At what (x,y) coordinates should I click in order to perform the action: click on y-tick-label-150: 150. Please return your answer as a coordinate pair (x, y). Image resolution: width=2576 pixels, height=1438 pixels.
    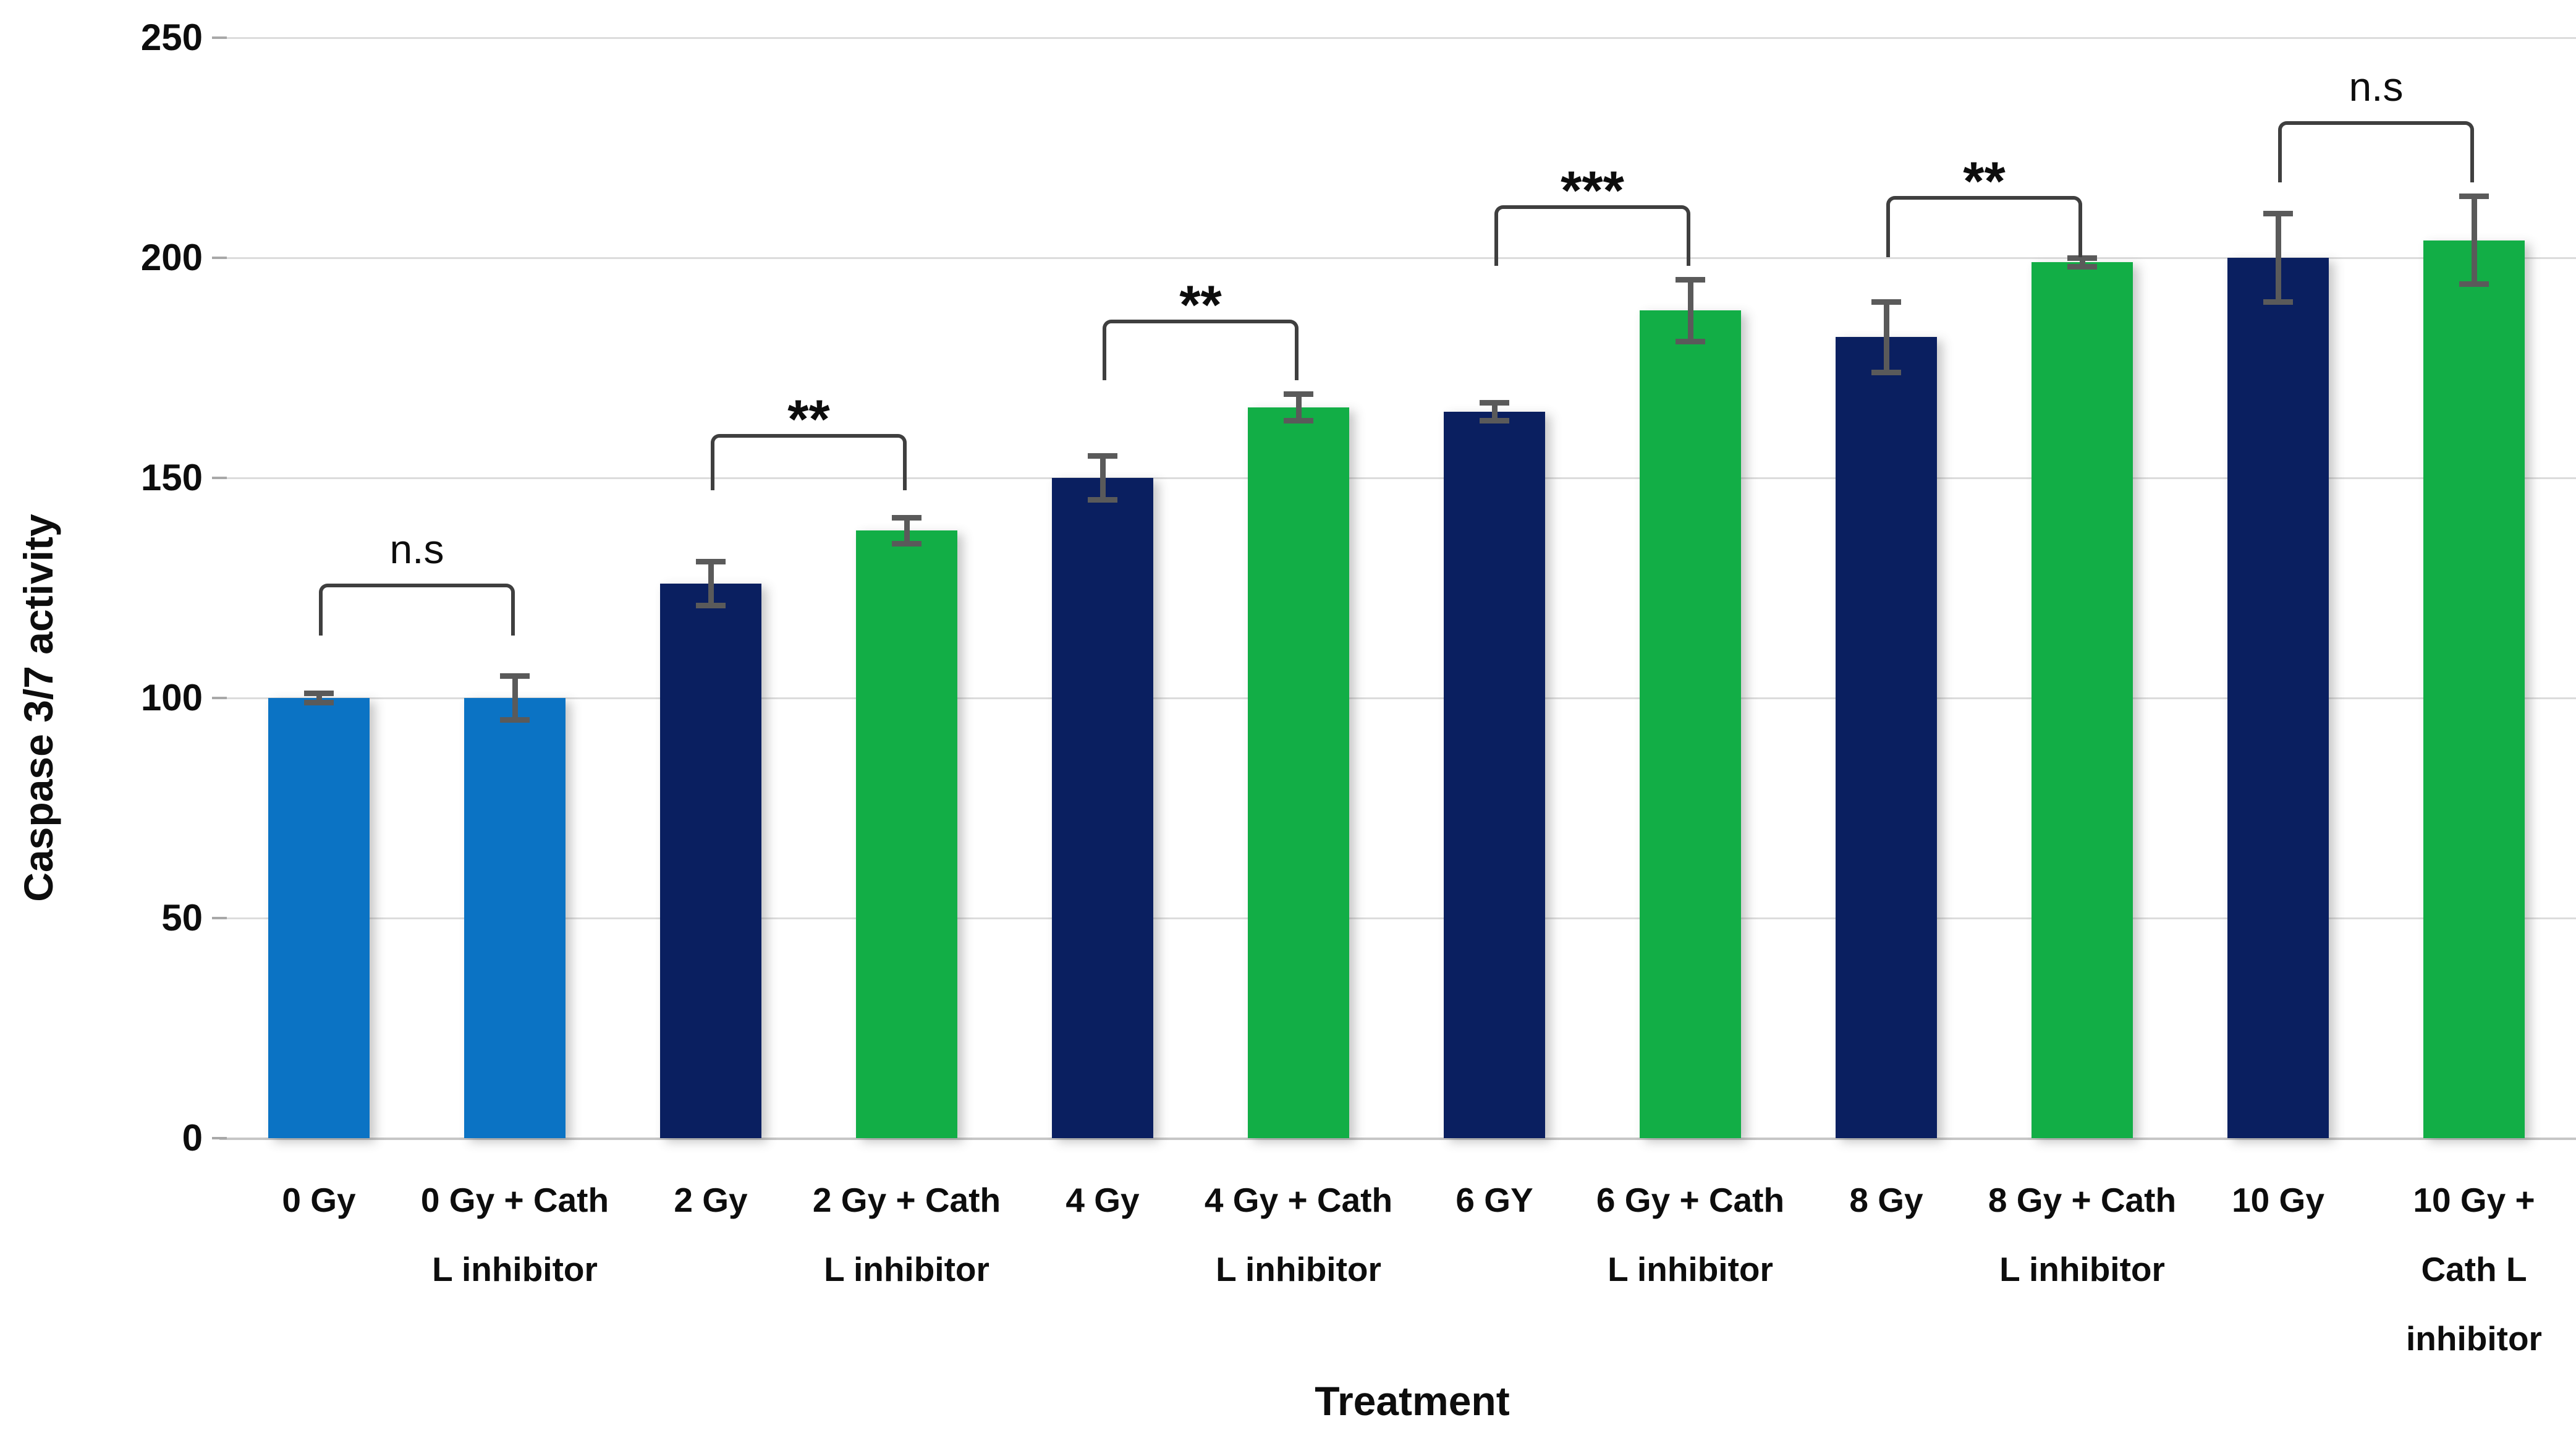
    Looking at the image, I should click on (171, 477).